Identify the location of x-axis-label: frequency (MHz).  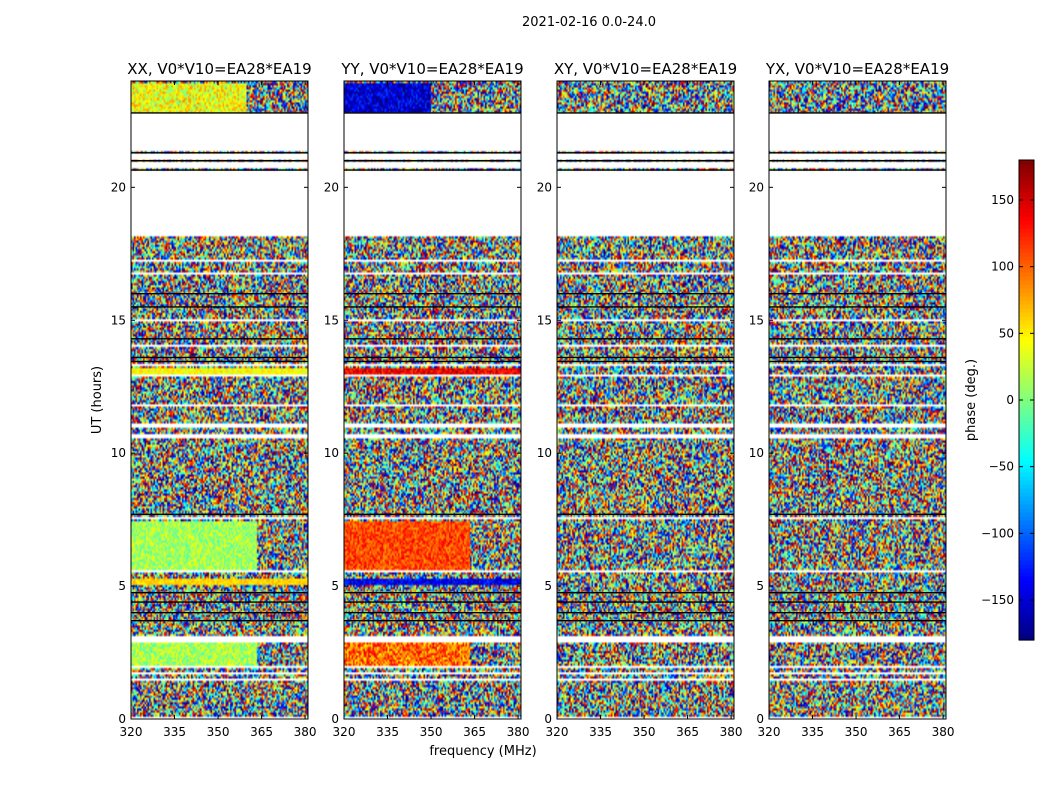
(482, 751).